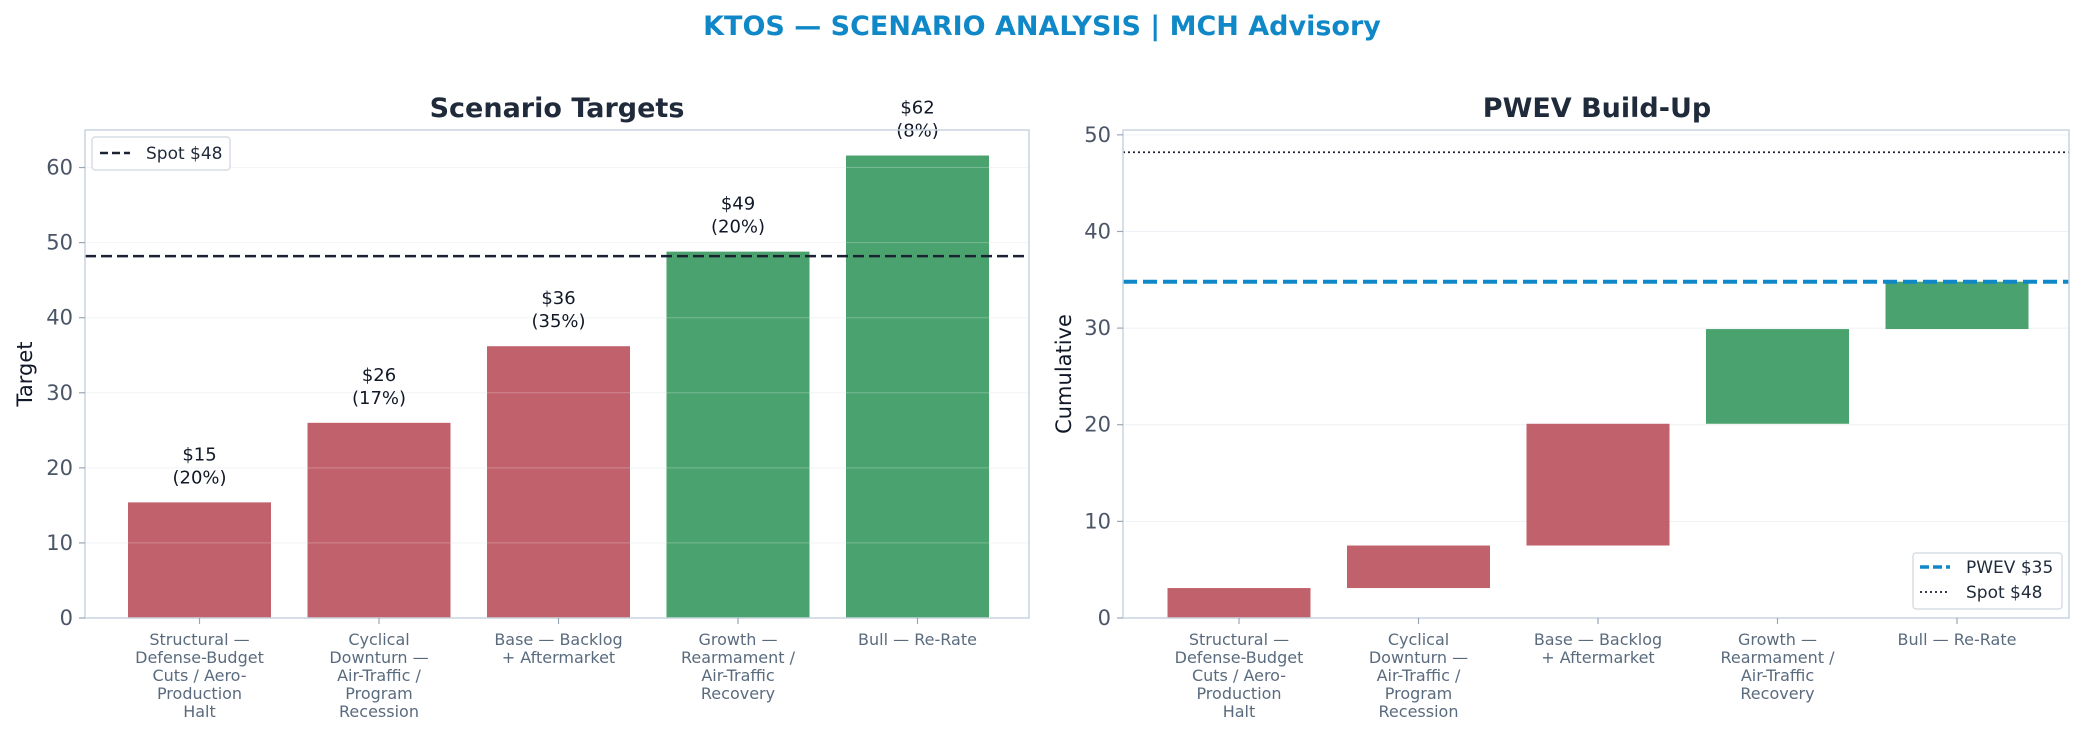 This screenshot has height=742, width=2084. I want to click on left-x-tick-label: Growth —, so click(738, 639).